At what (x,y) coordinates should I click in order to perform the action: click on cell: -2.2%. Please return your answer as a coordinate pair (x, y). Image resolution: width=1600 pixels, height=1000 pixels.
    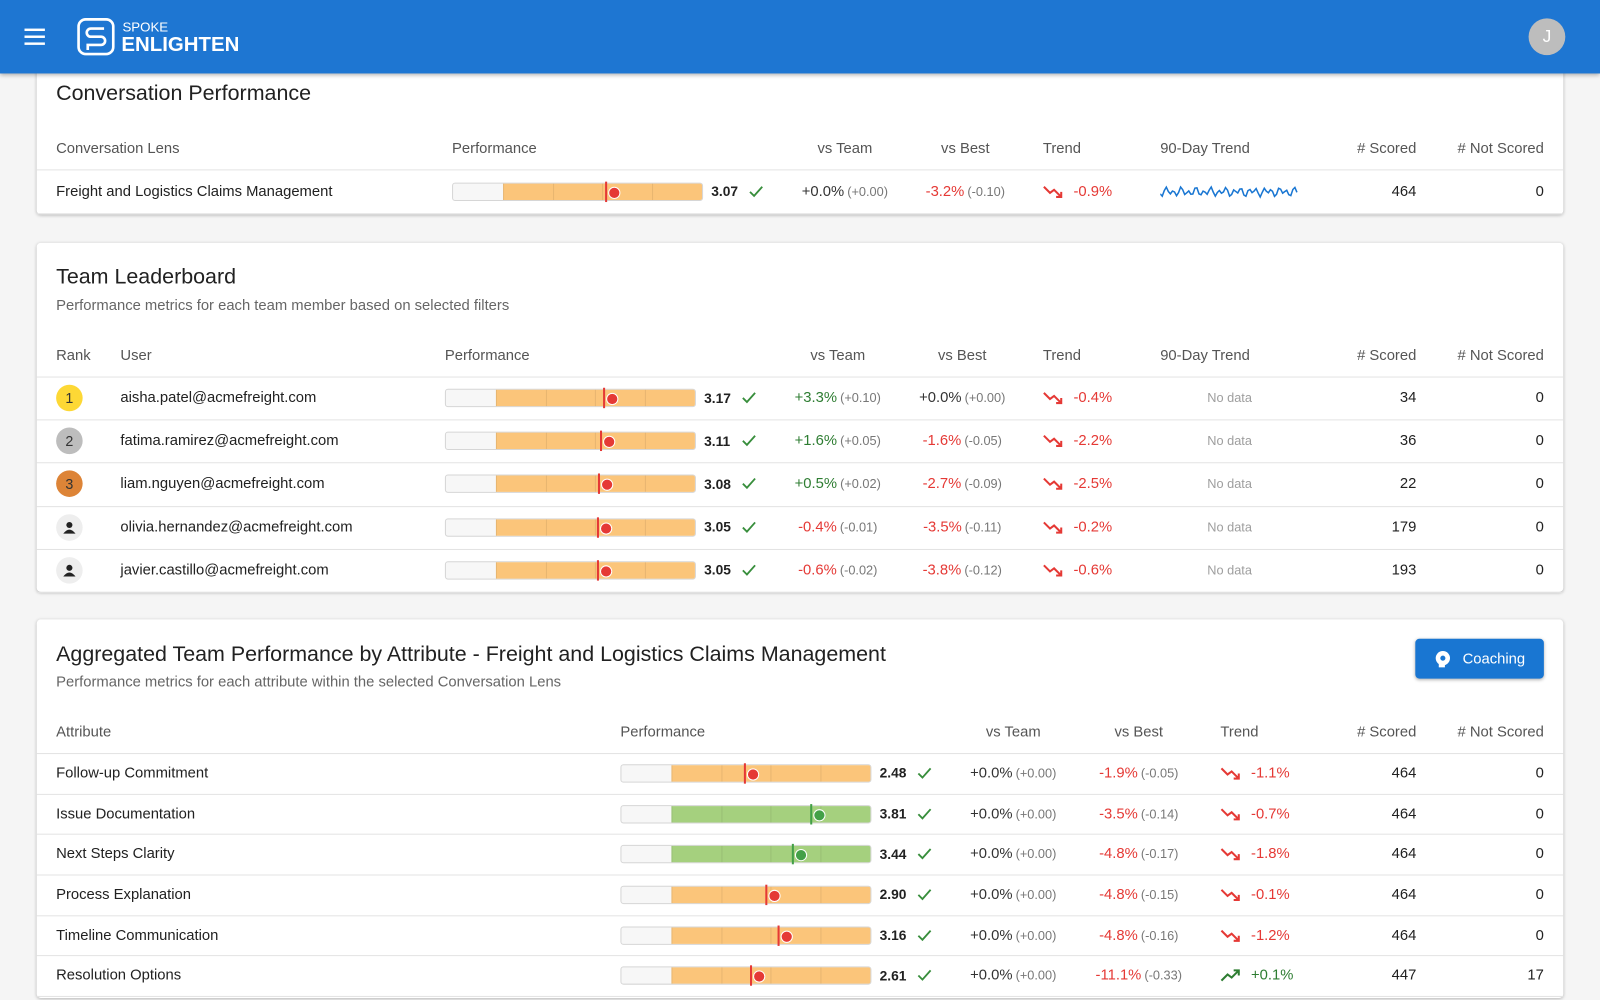
    Looking at the image, I should click on (1099, 441).